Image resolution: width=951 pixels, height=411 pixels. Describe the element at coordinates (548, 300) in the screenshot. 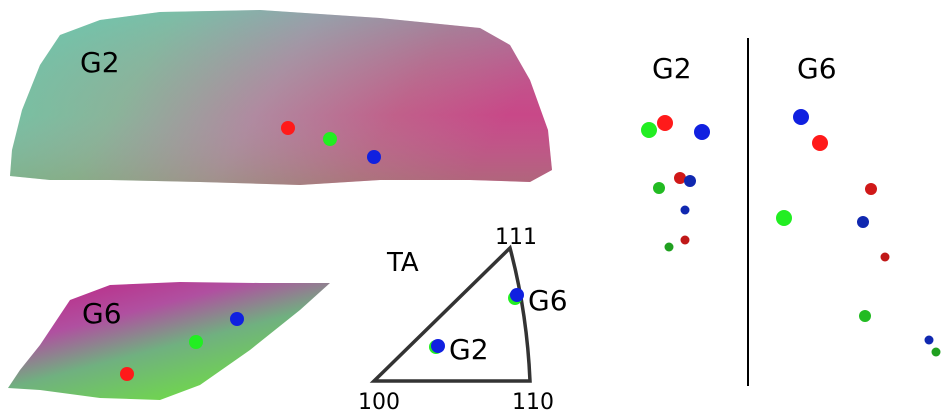

I see `ipf-g6-label: G6` at that location.